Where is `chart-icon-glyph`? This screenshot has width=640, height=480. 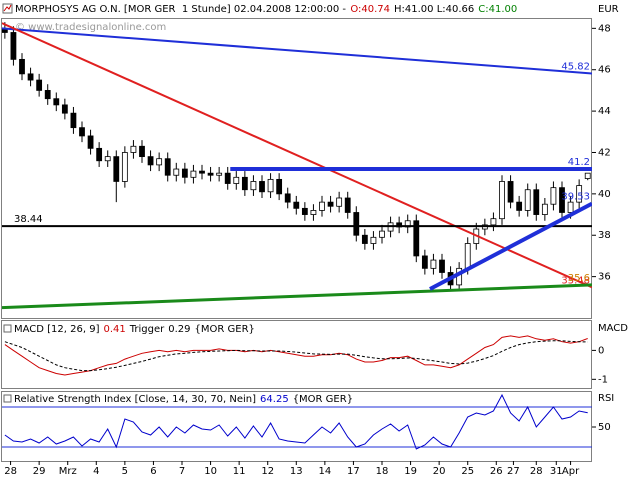
chart-icon-glyph is located at coordinates (7, 8).